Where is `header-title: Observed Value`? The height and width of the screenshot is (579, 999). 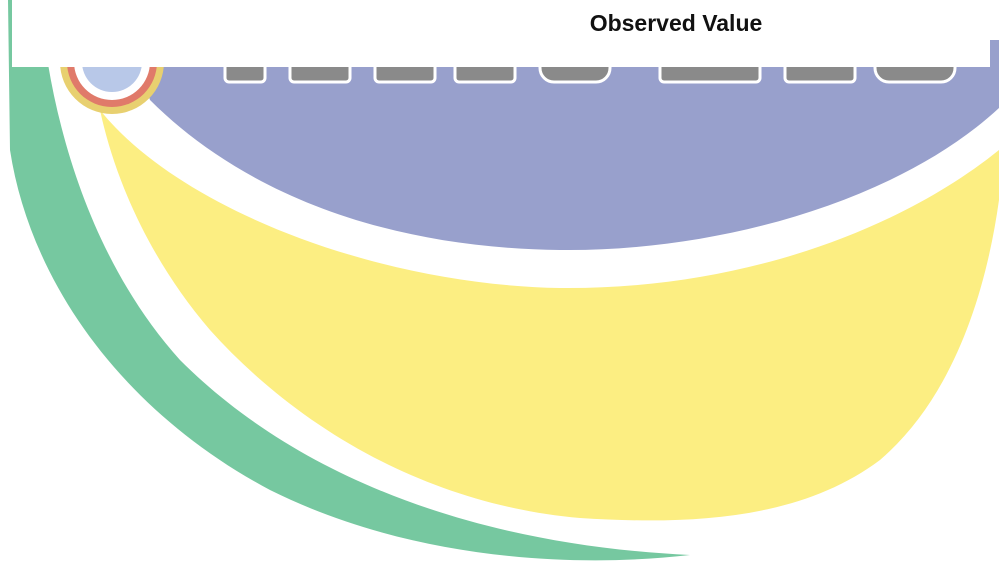
header-title: Observed Value is located at coordinates (676, 23).